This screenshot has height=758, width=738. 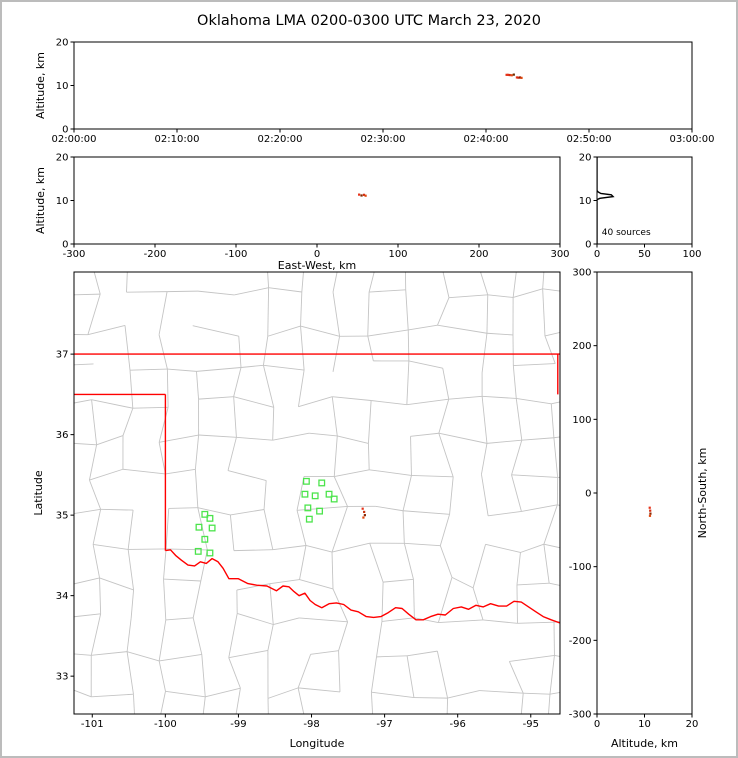 What do you see at coordinates (692, 139) in the screenshot?
I see `x-tick-label: 03:00:00` at bounding box center [692, 139].